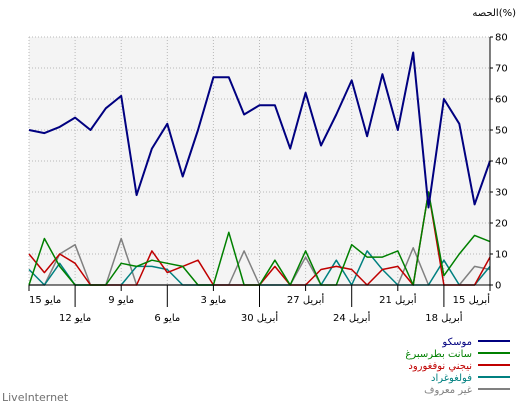 The image size is (520, 405). What do you see at coordinates (167, 318) in the screenshot?
I see `x-tick-label-7: 6 مايو` at bounding box center [167, 318].